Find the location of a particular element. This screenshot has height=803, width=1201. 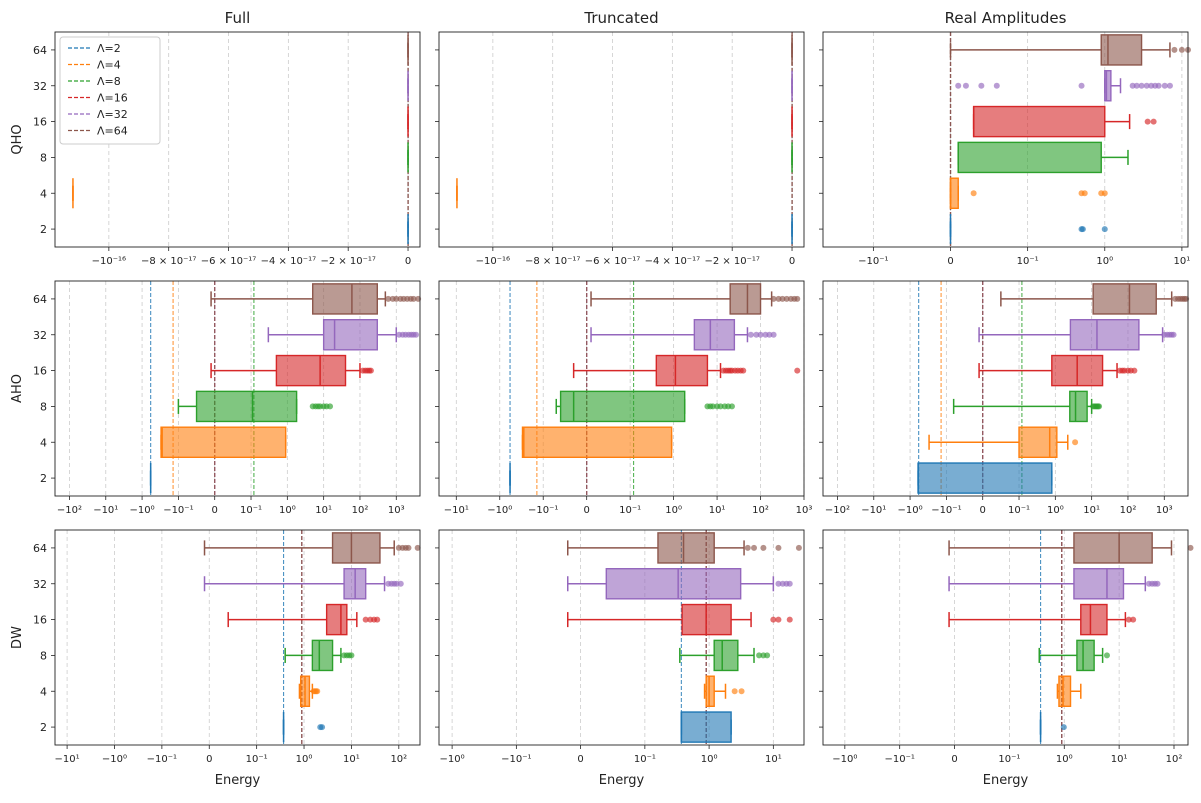

y-tick-label: 8 is located at coordinates (43, 157).